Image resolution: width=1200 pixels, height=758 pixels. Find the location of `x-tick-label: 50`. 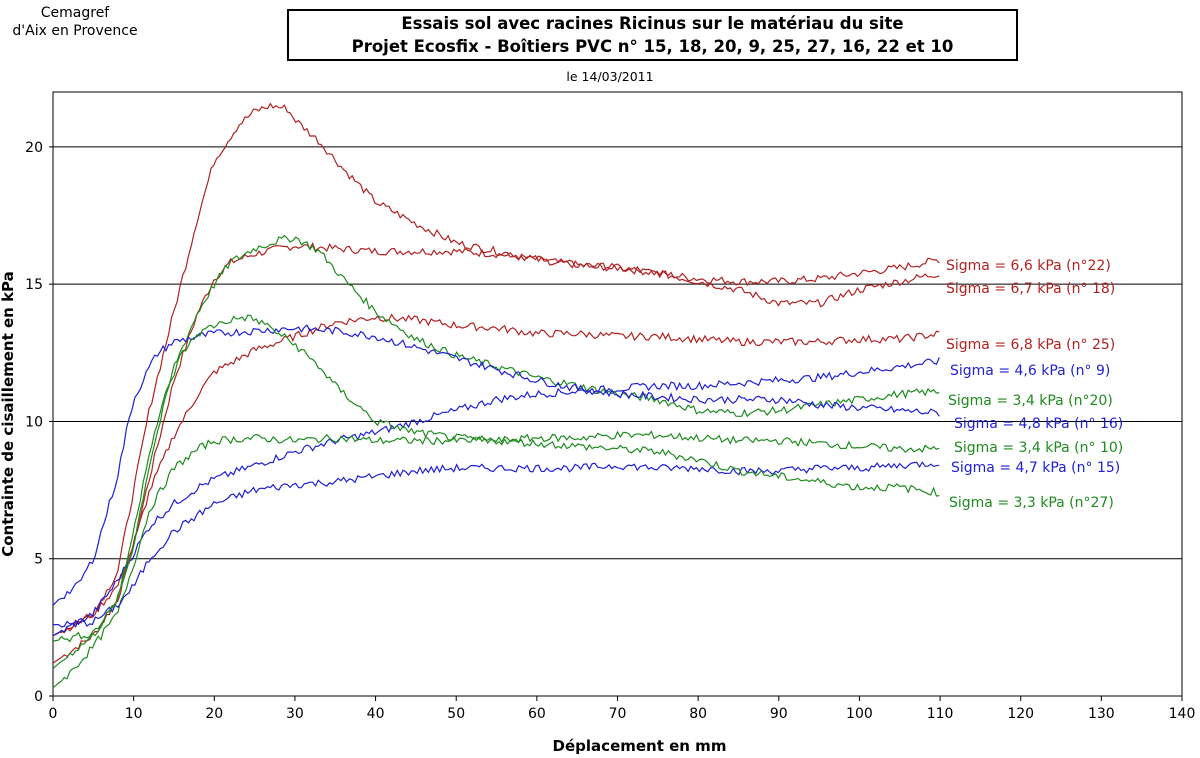

x-tick-label: 50 is located at coordinates (456, 714).